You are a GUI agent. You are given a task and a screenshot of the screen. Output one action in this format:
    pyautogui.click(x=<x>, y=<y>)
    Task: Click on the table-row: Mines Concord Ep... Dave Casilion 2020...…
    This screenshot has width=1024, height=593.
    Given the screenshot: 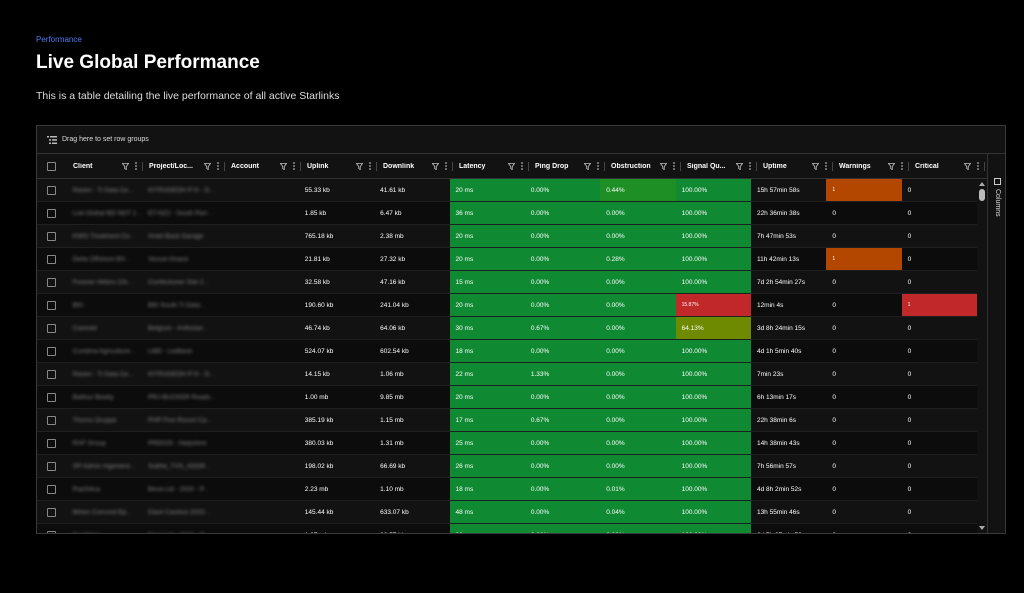 What is the action you would take?
    pyautogui.click(x=507, y=512)
    